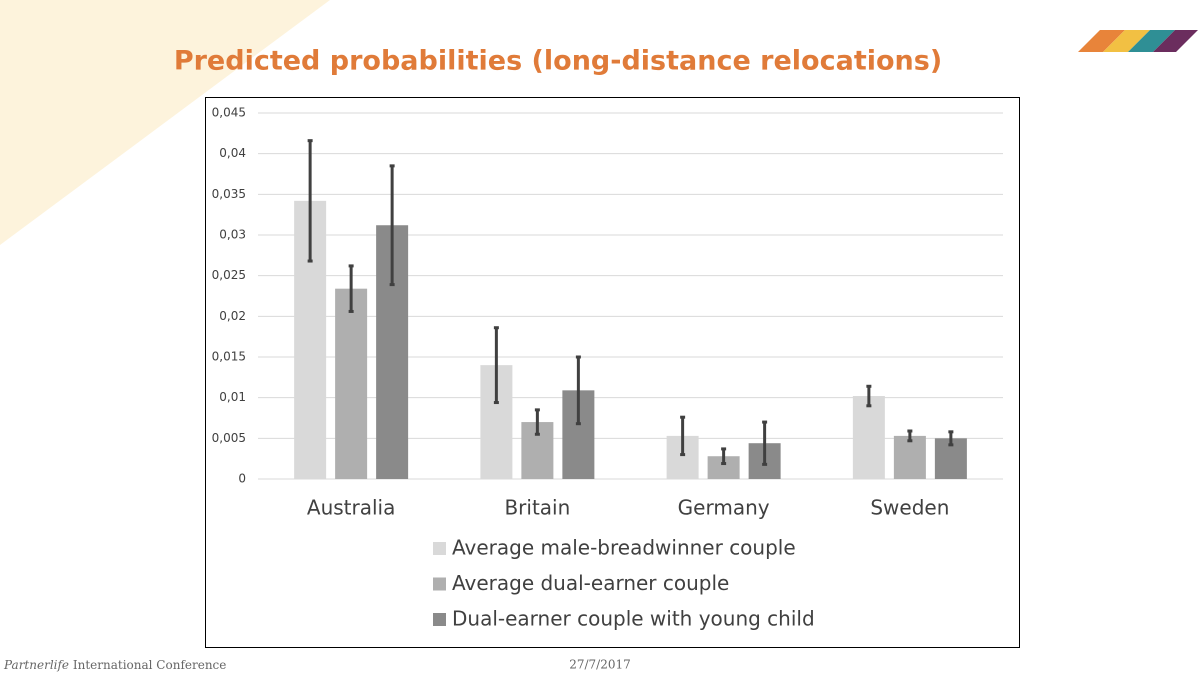  What do you see at coordinates (590, 583) in the screenshot?
I see `legend-label: Average dual-earner couple` at bounding box center [590, 583].